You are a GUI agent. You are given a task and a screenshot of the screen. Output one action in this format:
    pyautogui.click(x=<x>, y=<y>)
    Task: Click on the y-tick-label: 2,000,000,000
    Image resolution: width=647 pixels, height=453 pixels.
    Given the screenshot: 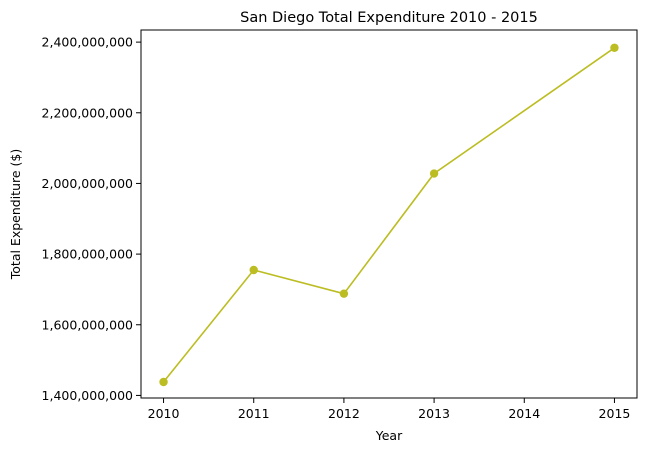 What is the action you would take?
    pyautogui.click(x=87, y=183)
    